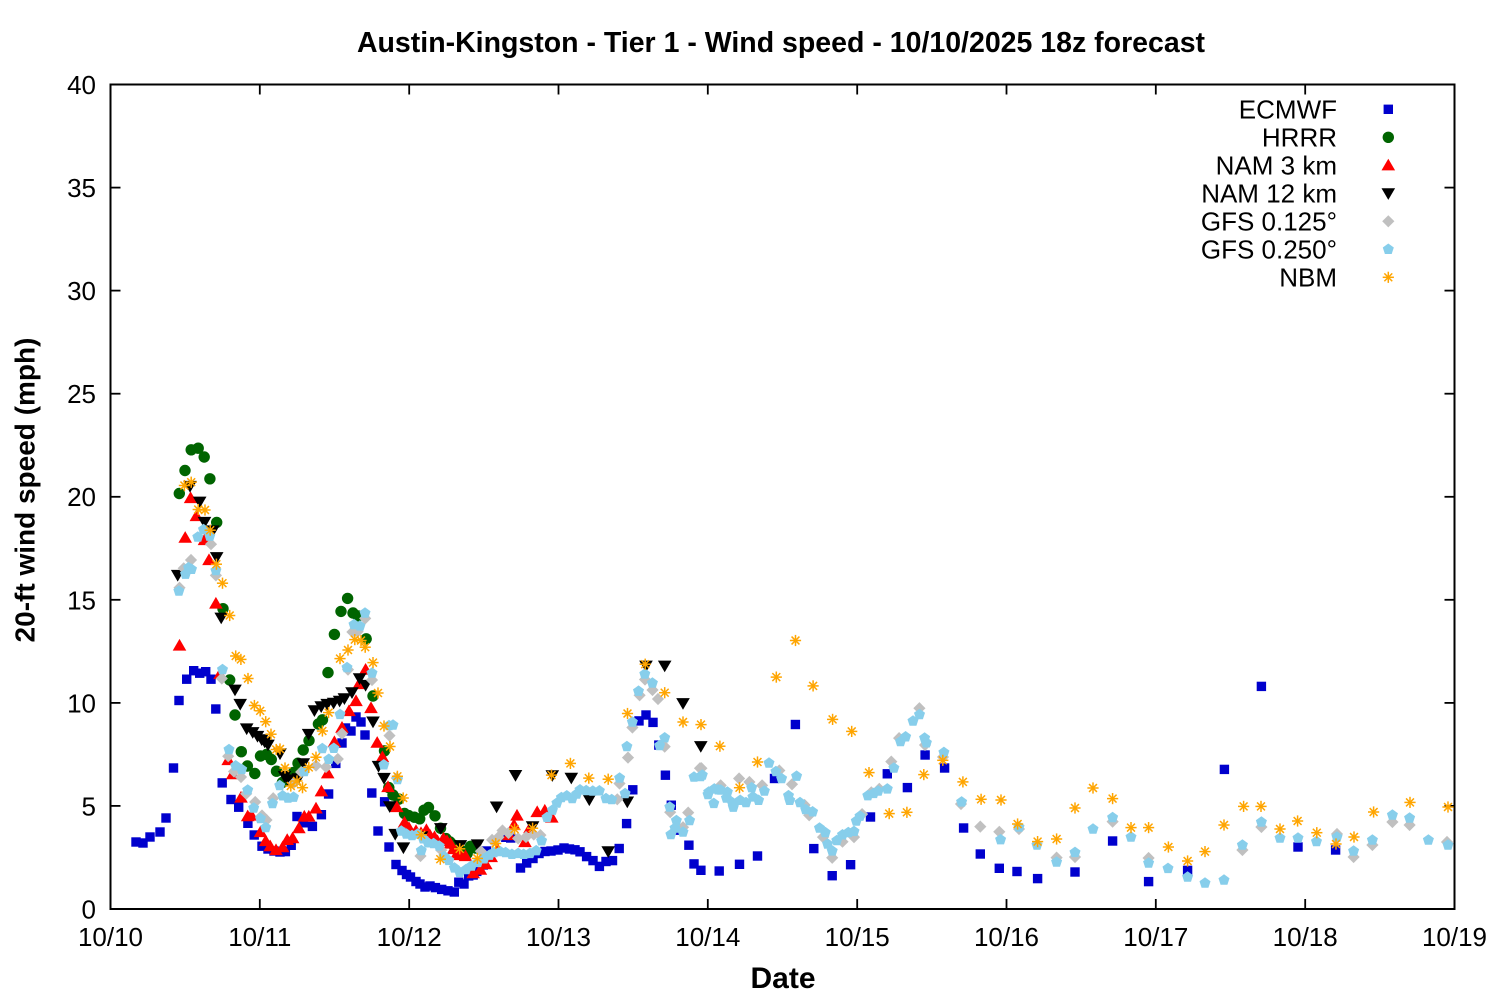 This screenshot has height=1005, width=1500. Describe the element at coordinates (89, 806) in the screenshot. I see `svg-text: 5` at that location.